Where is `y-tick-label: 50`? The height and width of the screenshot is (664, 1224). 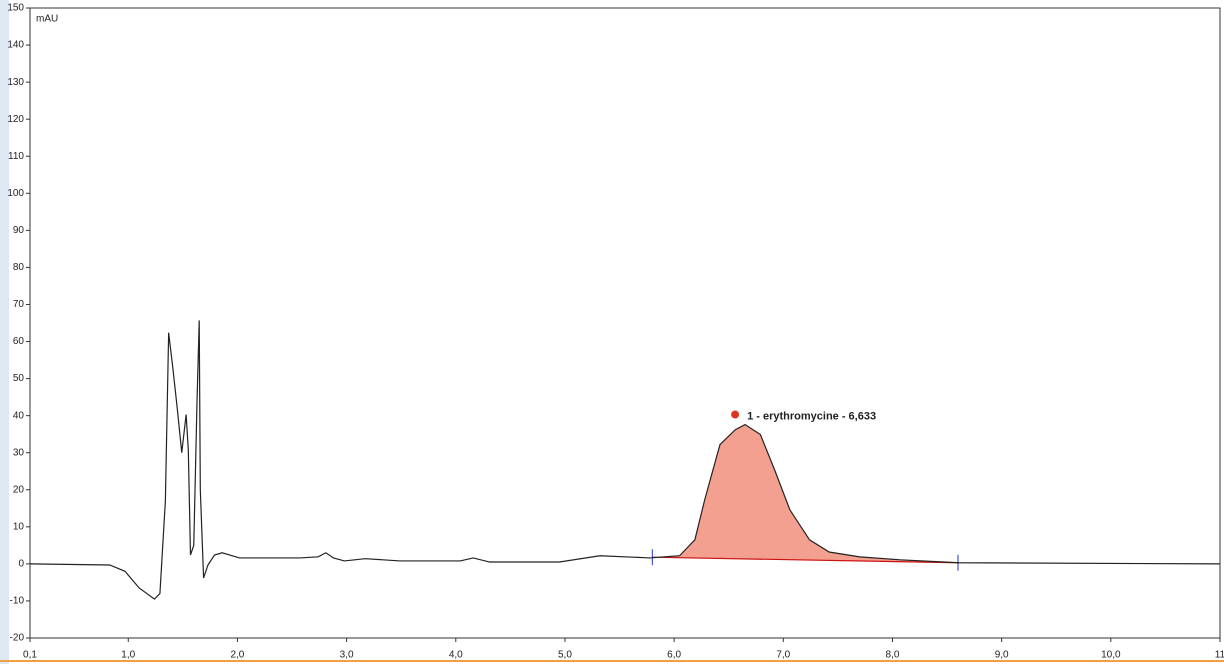
y-tick-label: 50 is located at coordinates (19, 378).